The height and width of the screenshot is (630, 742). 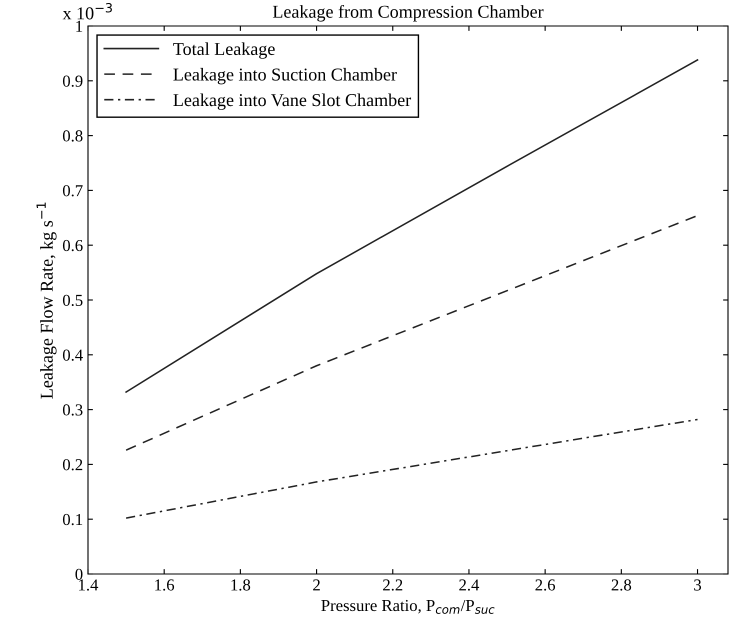 I want to click on y-tick-label: 0.9, so click(x=72, y=81).